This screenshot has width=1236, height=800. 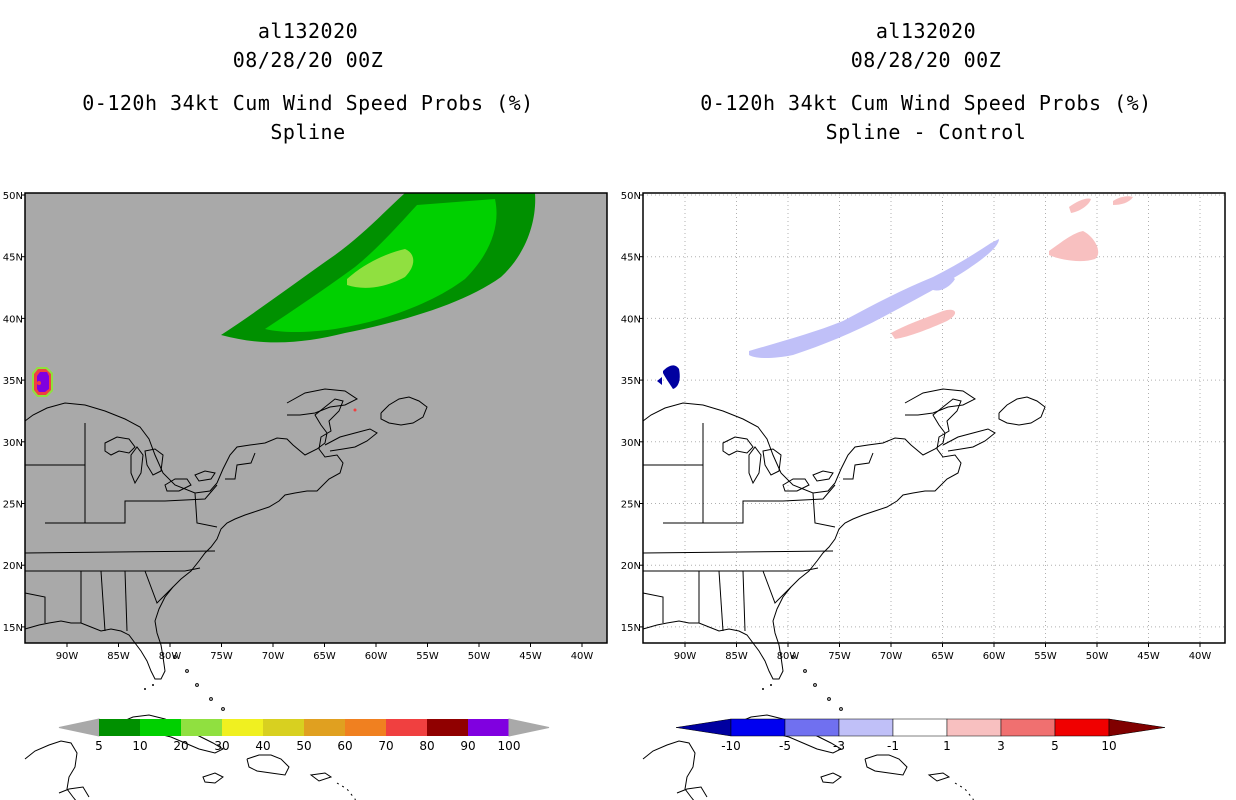 I want to click on left-lon-label: 40W, so click(x=582, y=656).